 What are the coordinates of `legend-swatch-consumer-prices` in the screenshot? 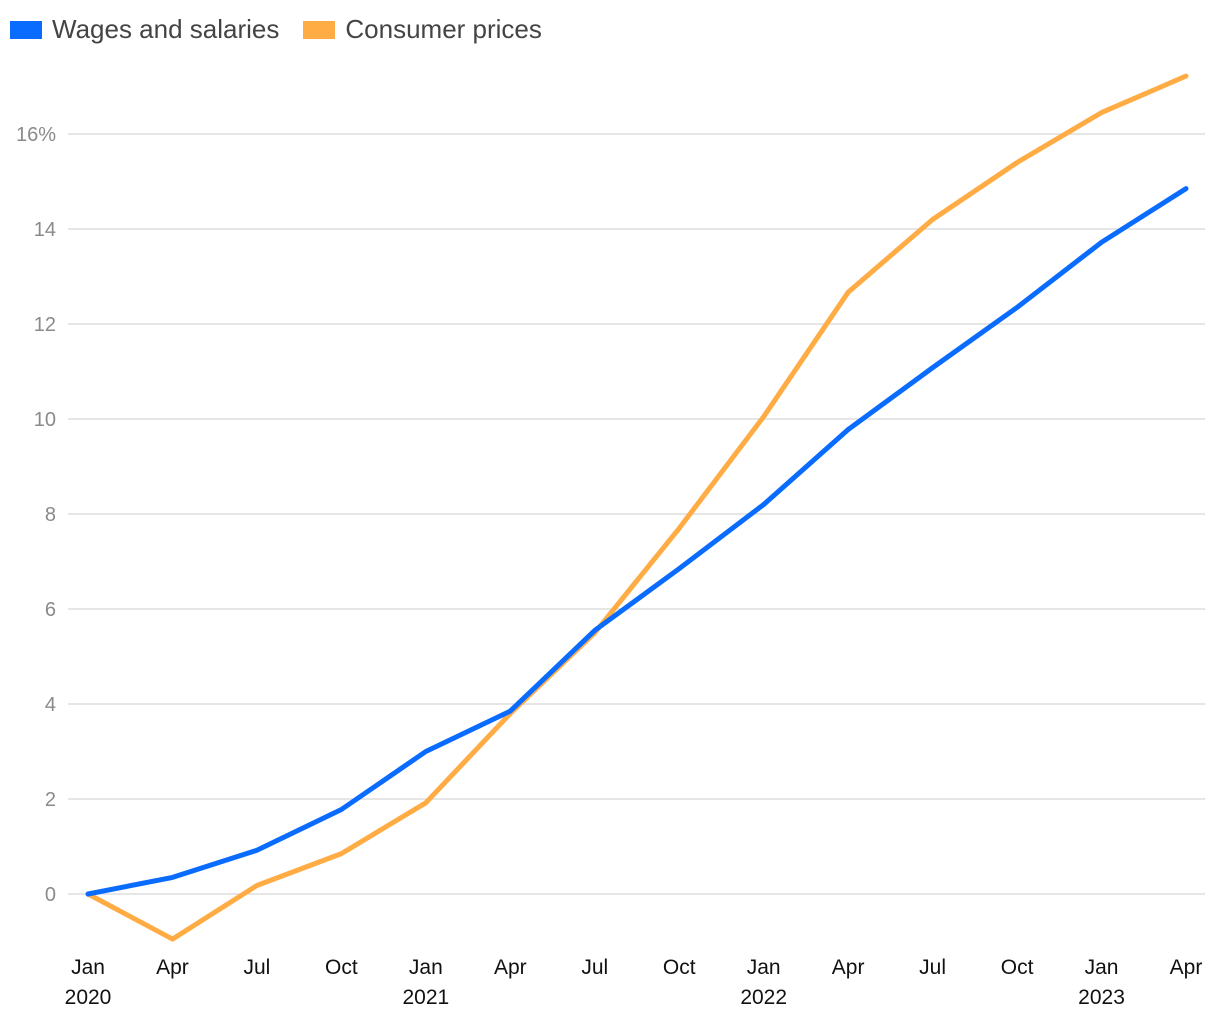 It's located at (319, 29).